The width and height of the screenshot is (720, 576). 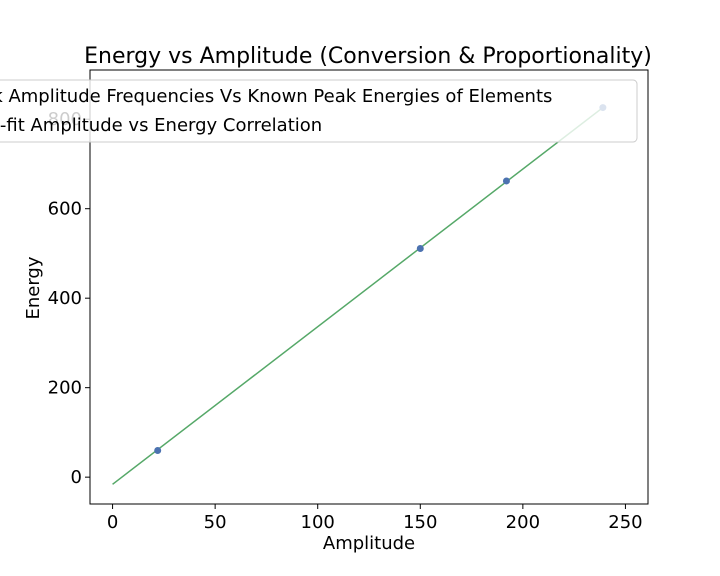 I want to click on legend-box, so click(x=319, y=111).